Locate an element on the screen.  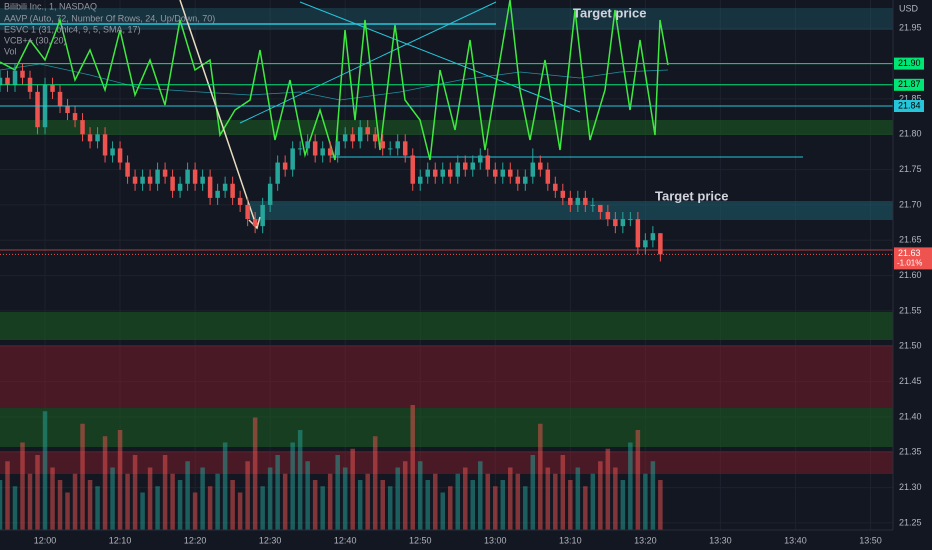
y-tick-label: 21.30 is located at coordinates (910, 487).